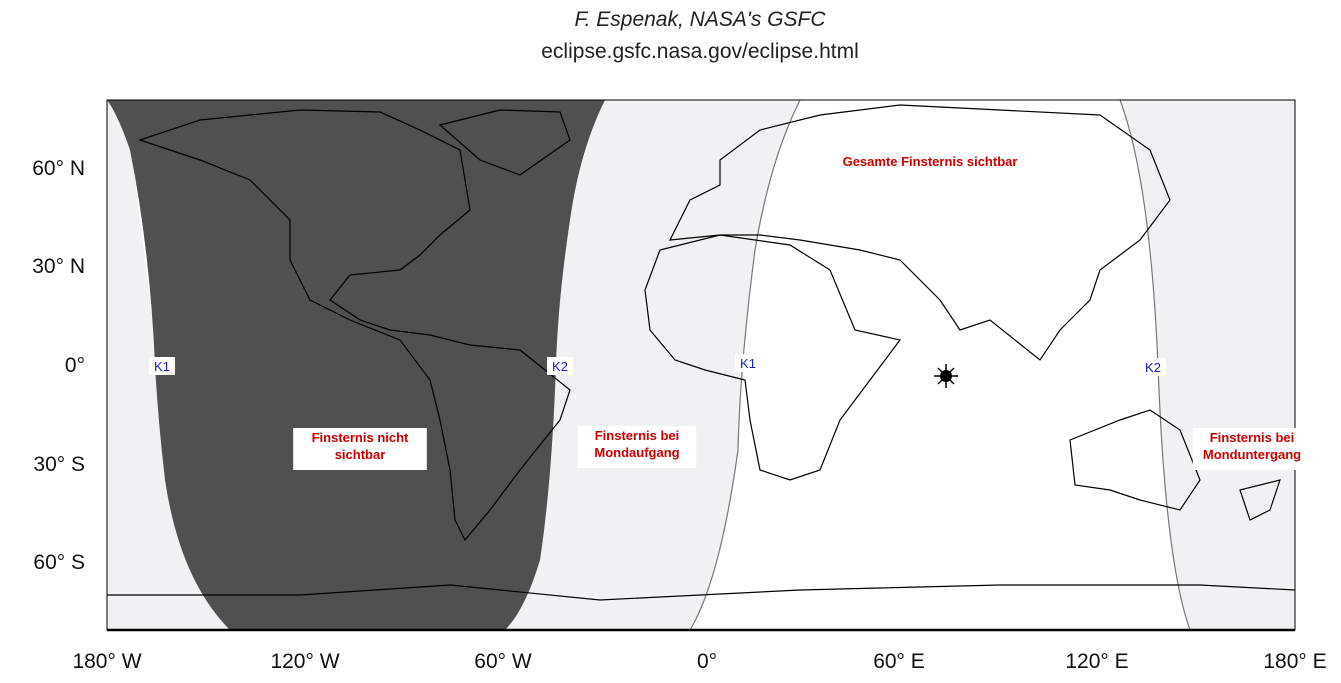 This screenshot has width=1341, height=683. I want to click on x-axis-label: 120° E, so click(1096, 661).